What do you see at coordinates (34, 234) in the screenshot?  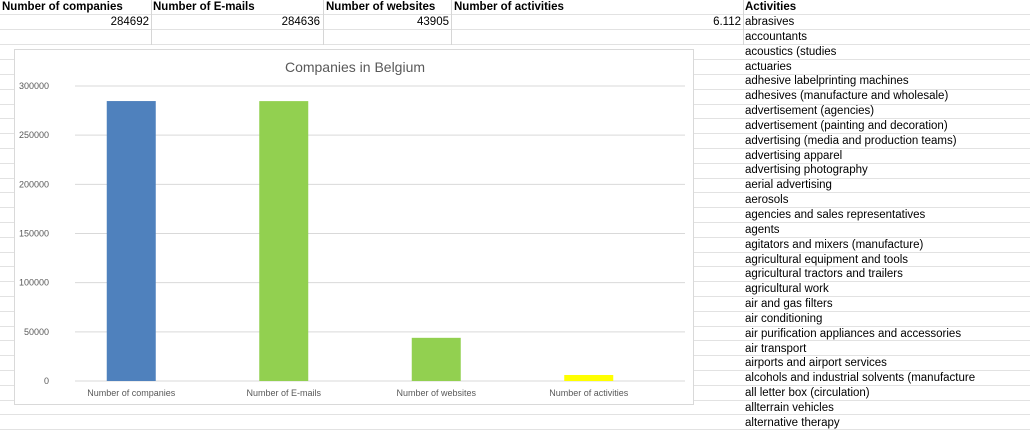 I see `y-tick-label: 150000` at bounding box center [34, 234].